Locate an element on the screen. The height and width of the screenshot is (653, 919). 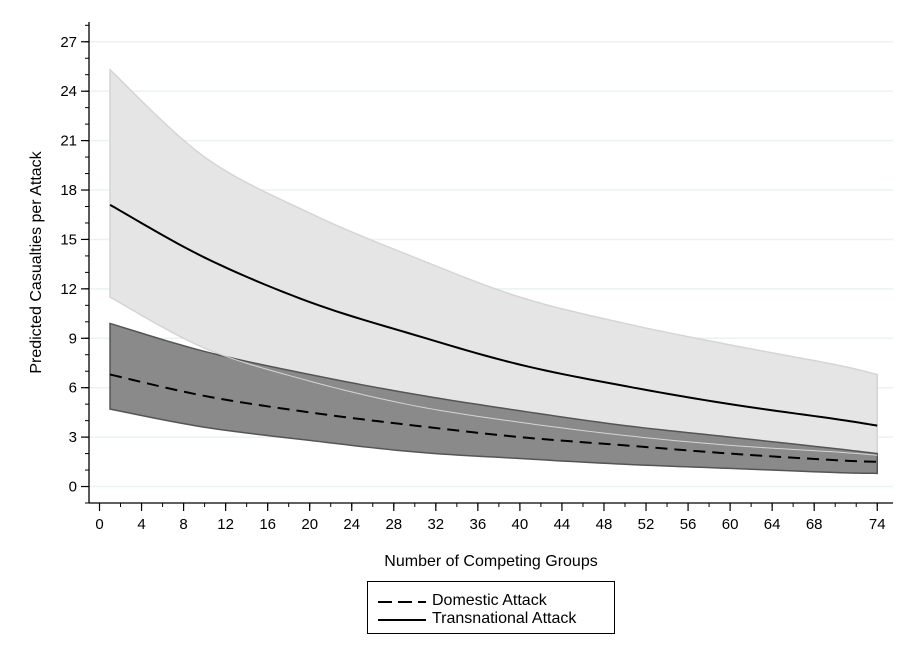
y-tick-label-6: 6 is located at coordinates (73, 388).